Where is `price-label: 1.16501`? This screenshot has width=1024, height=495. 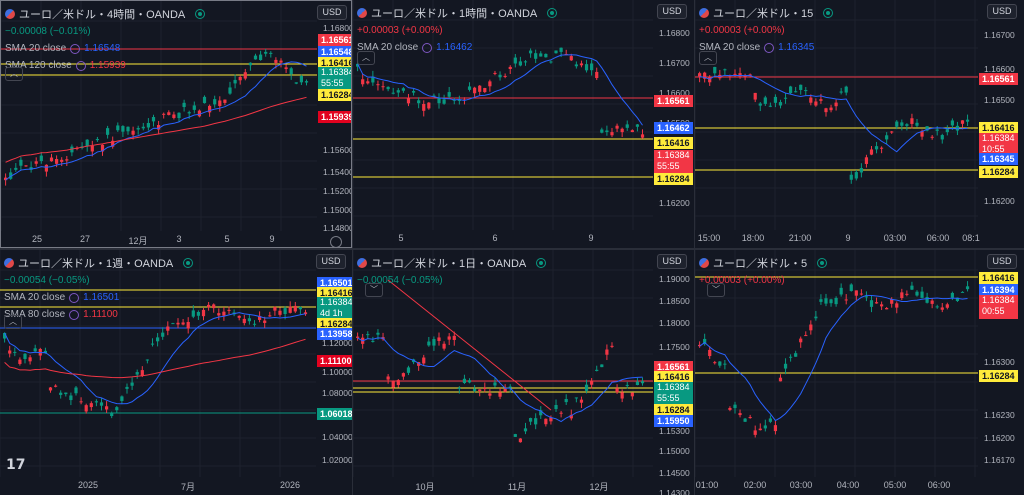 price-label: 1.16501 is located at coordinates (334, 283).